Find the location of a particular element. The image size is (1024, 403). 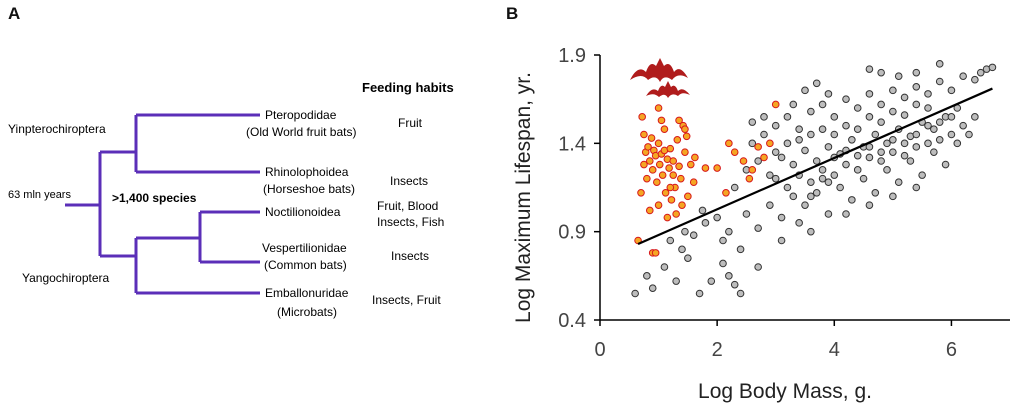

habit-emballonuridae: Insects, Fruit is located at coordinates (406, 300).